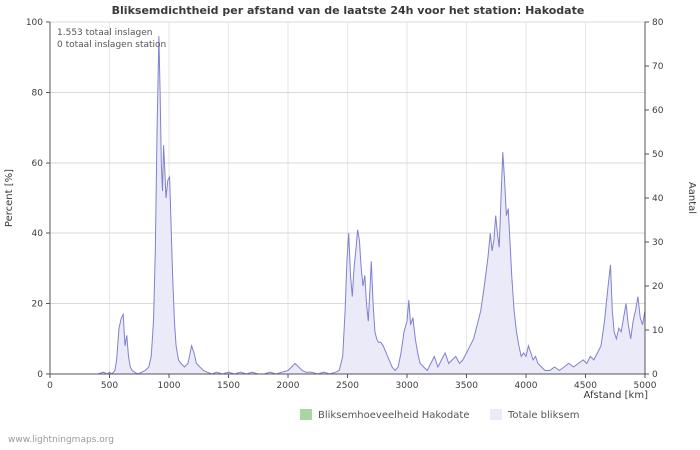  I want to click on svg-text: 50, so click(658, 155).